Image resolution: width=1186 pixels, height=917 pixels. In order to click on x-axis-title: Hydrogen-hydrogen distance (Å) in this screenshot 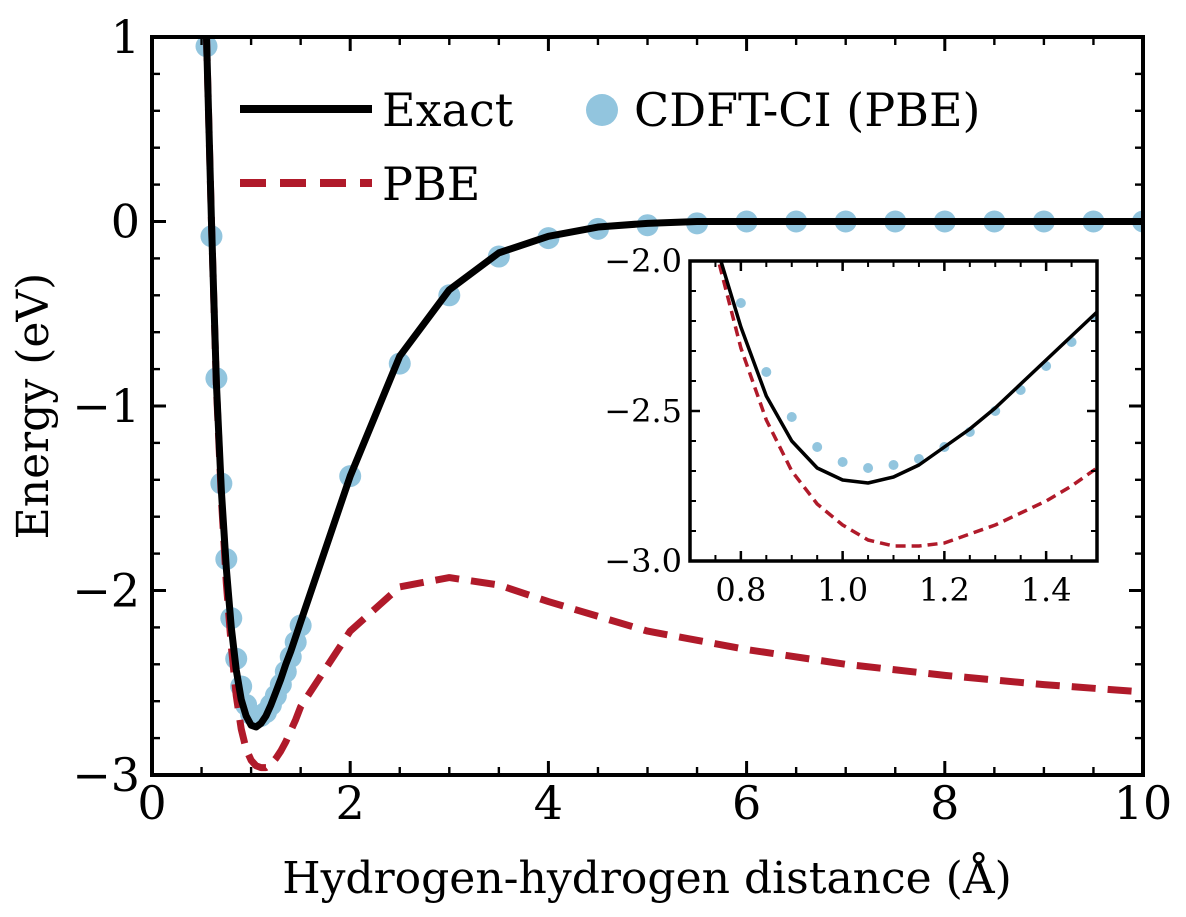, I will do `click(647, 877)`.